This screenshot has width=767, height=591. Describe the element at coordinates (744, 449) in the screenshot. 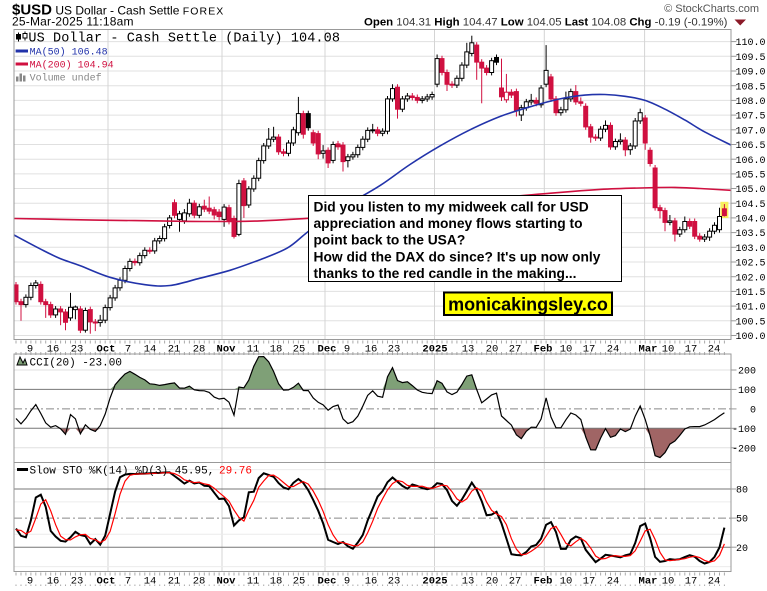

I see `svg-text: -200` at that location.